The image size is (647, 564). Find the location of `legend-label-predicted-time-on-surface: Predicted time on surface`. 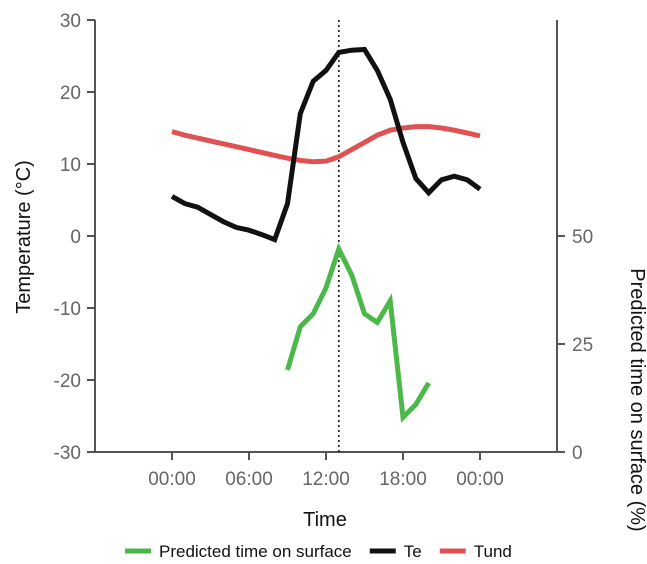

legend-label-predicted-time-on-surface: Predicted time on surface is located at coordinates (255, 551).